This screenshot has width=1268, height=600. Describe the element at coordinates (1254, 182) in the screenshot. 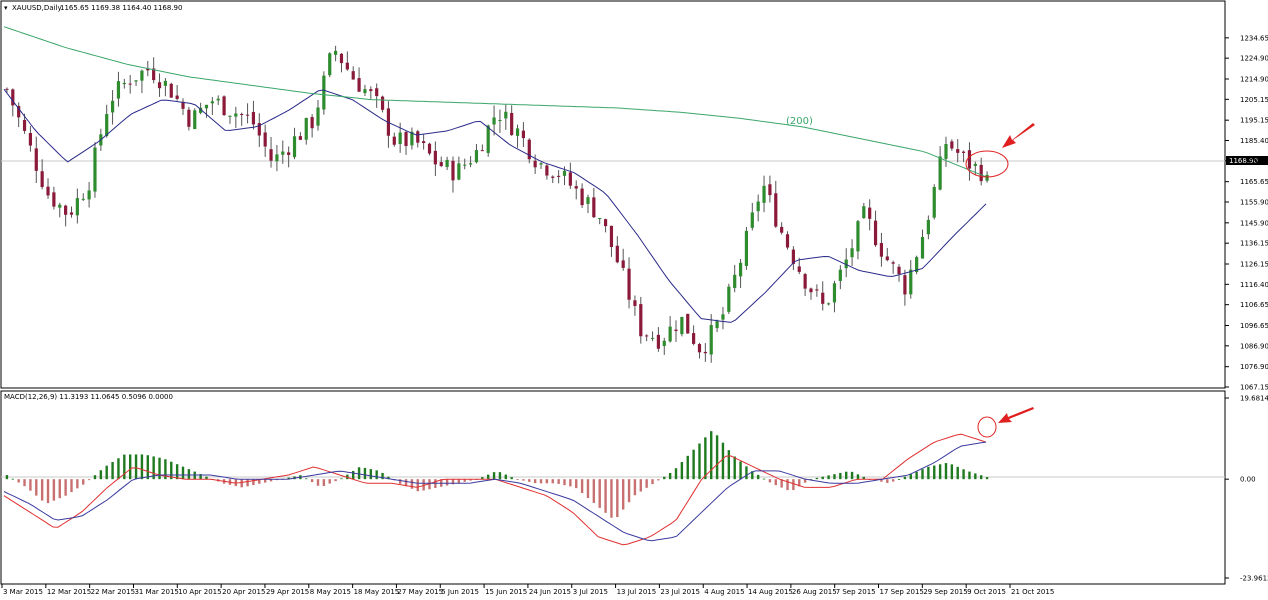

I see `price-tick-label: 1165.65` at that location.